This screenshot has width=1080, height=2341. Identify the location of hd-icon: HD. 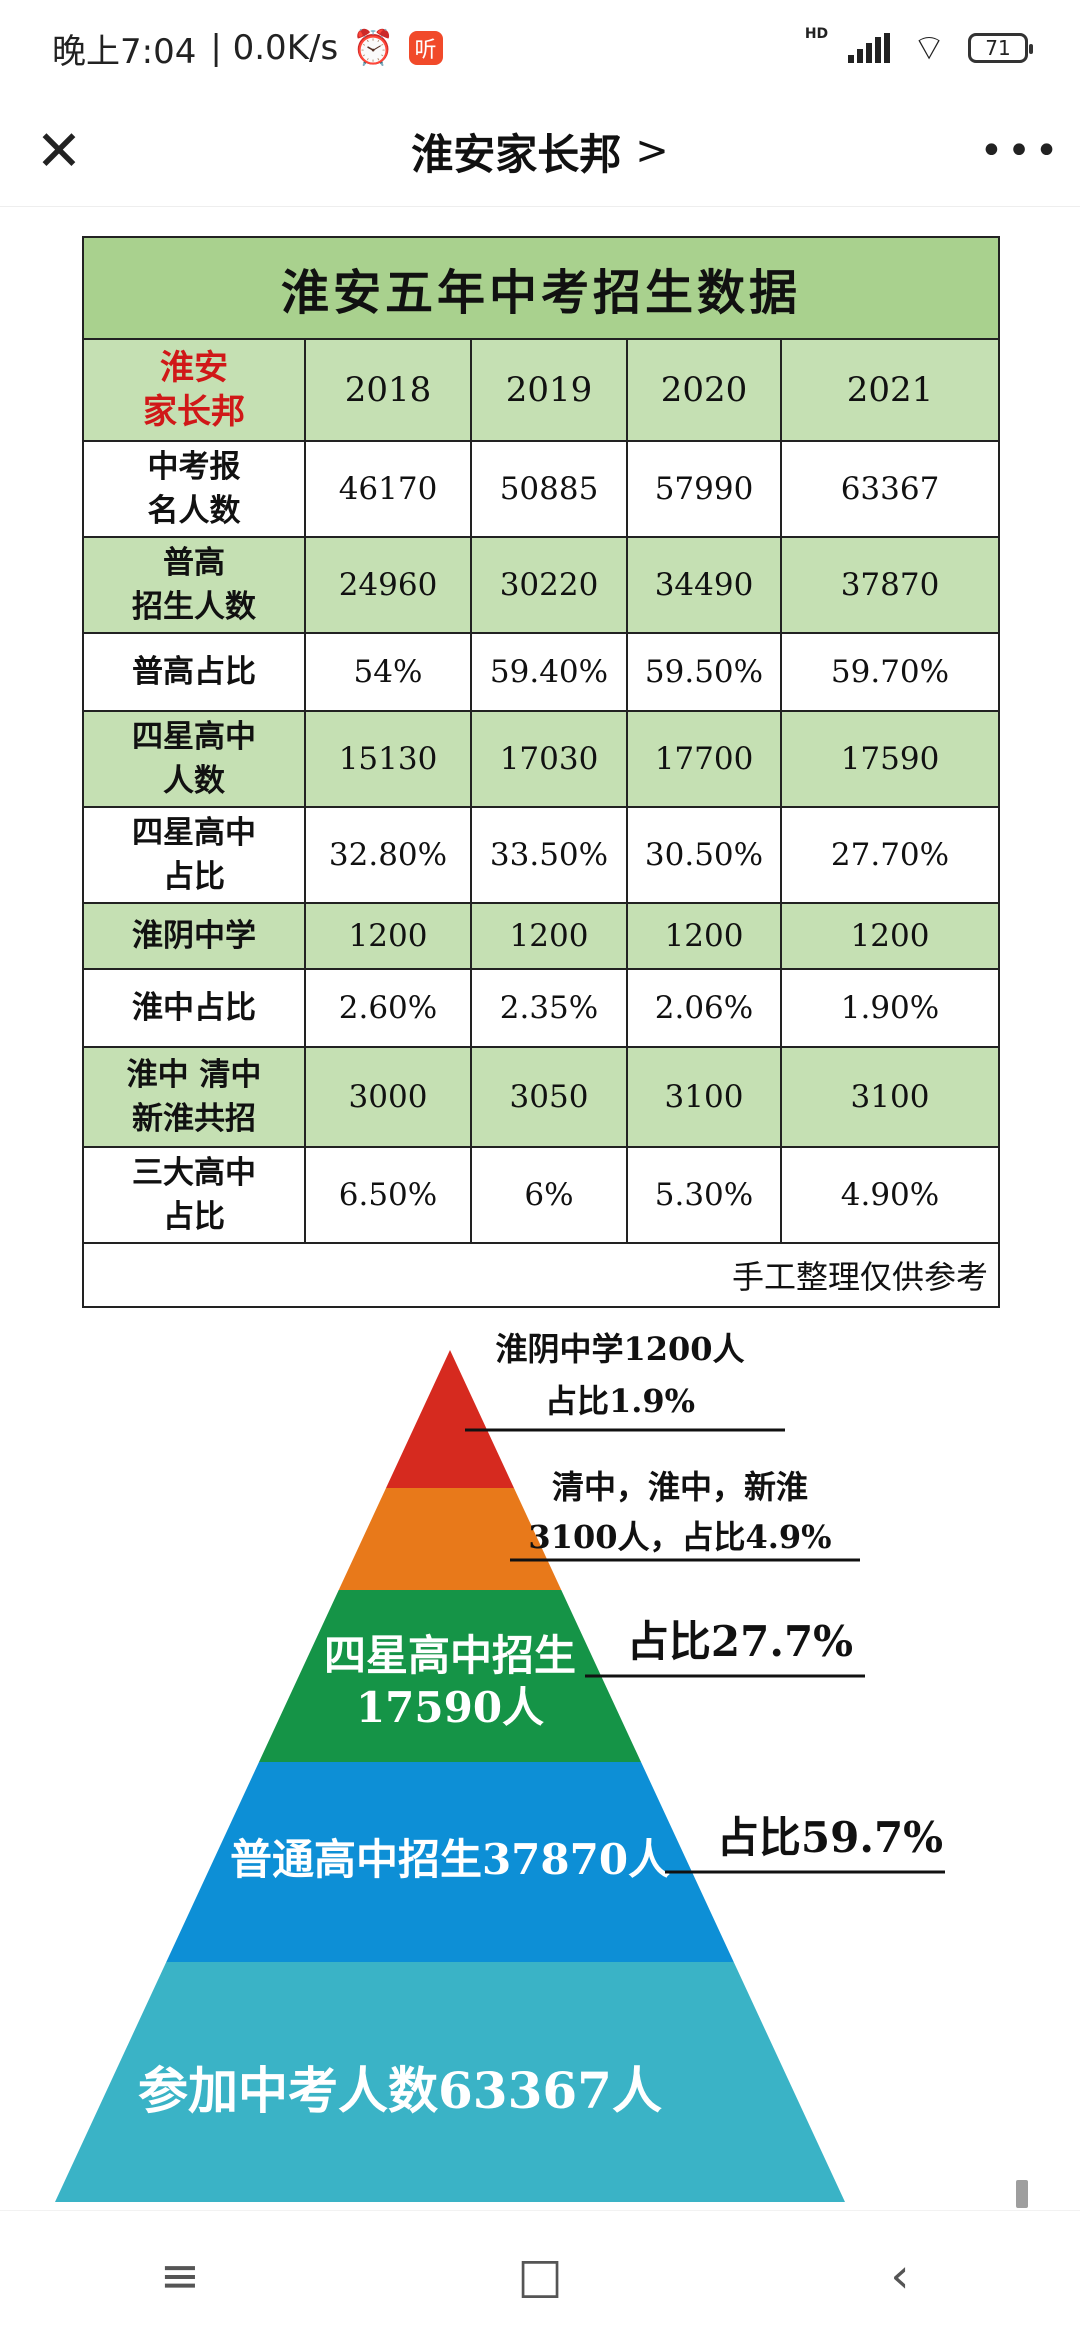
(816, 33).